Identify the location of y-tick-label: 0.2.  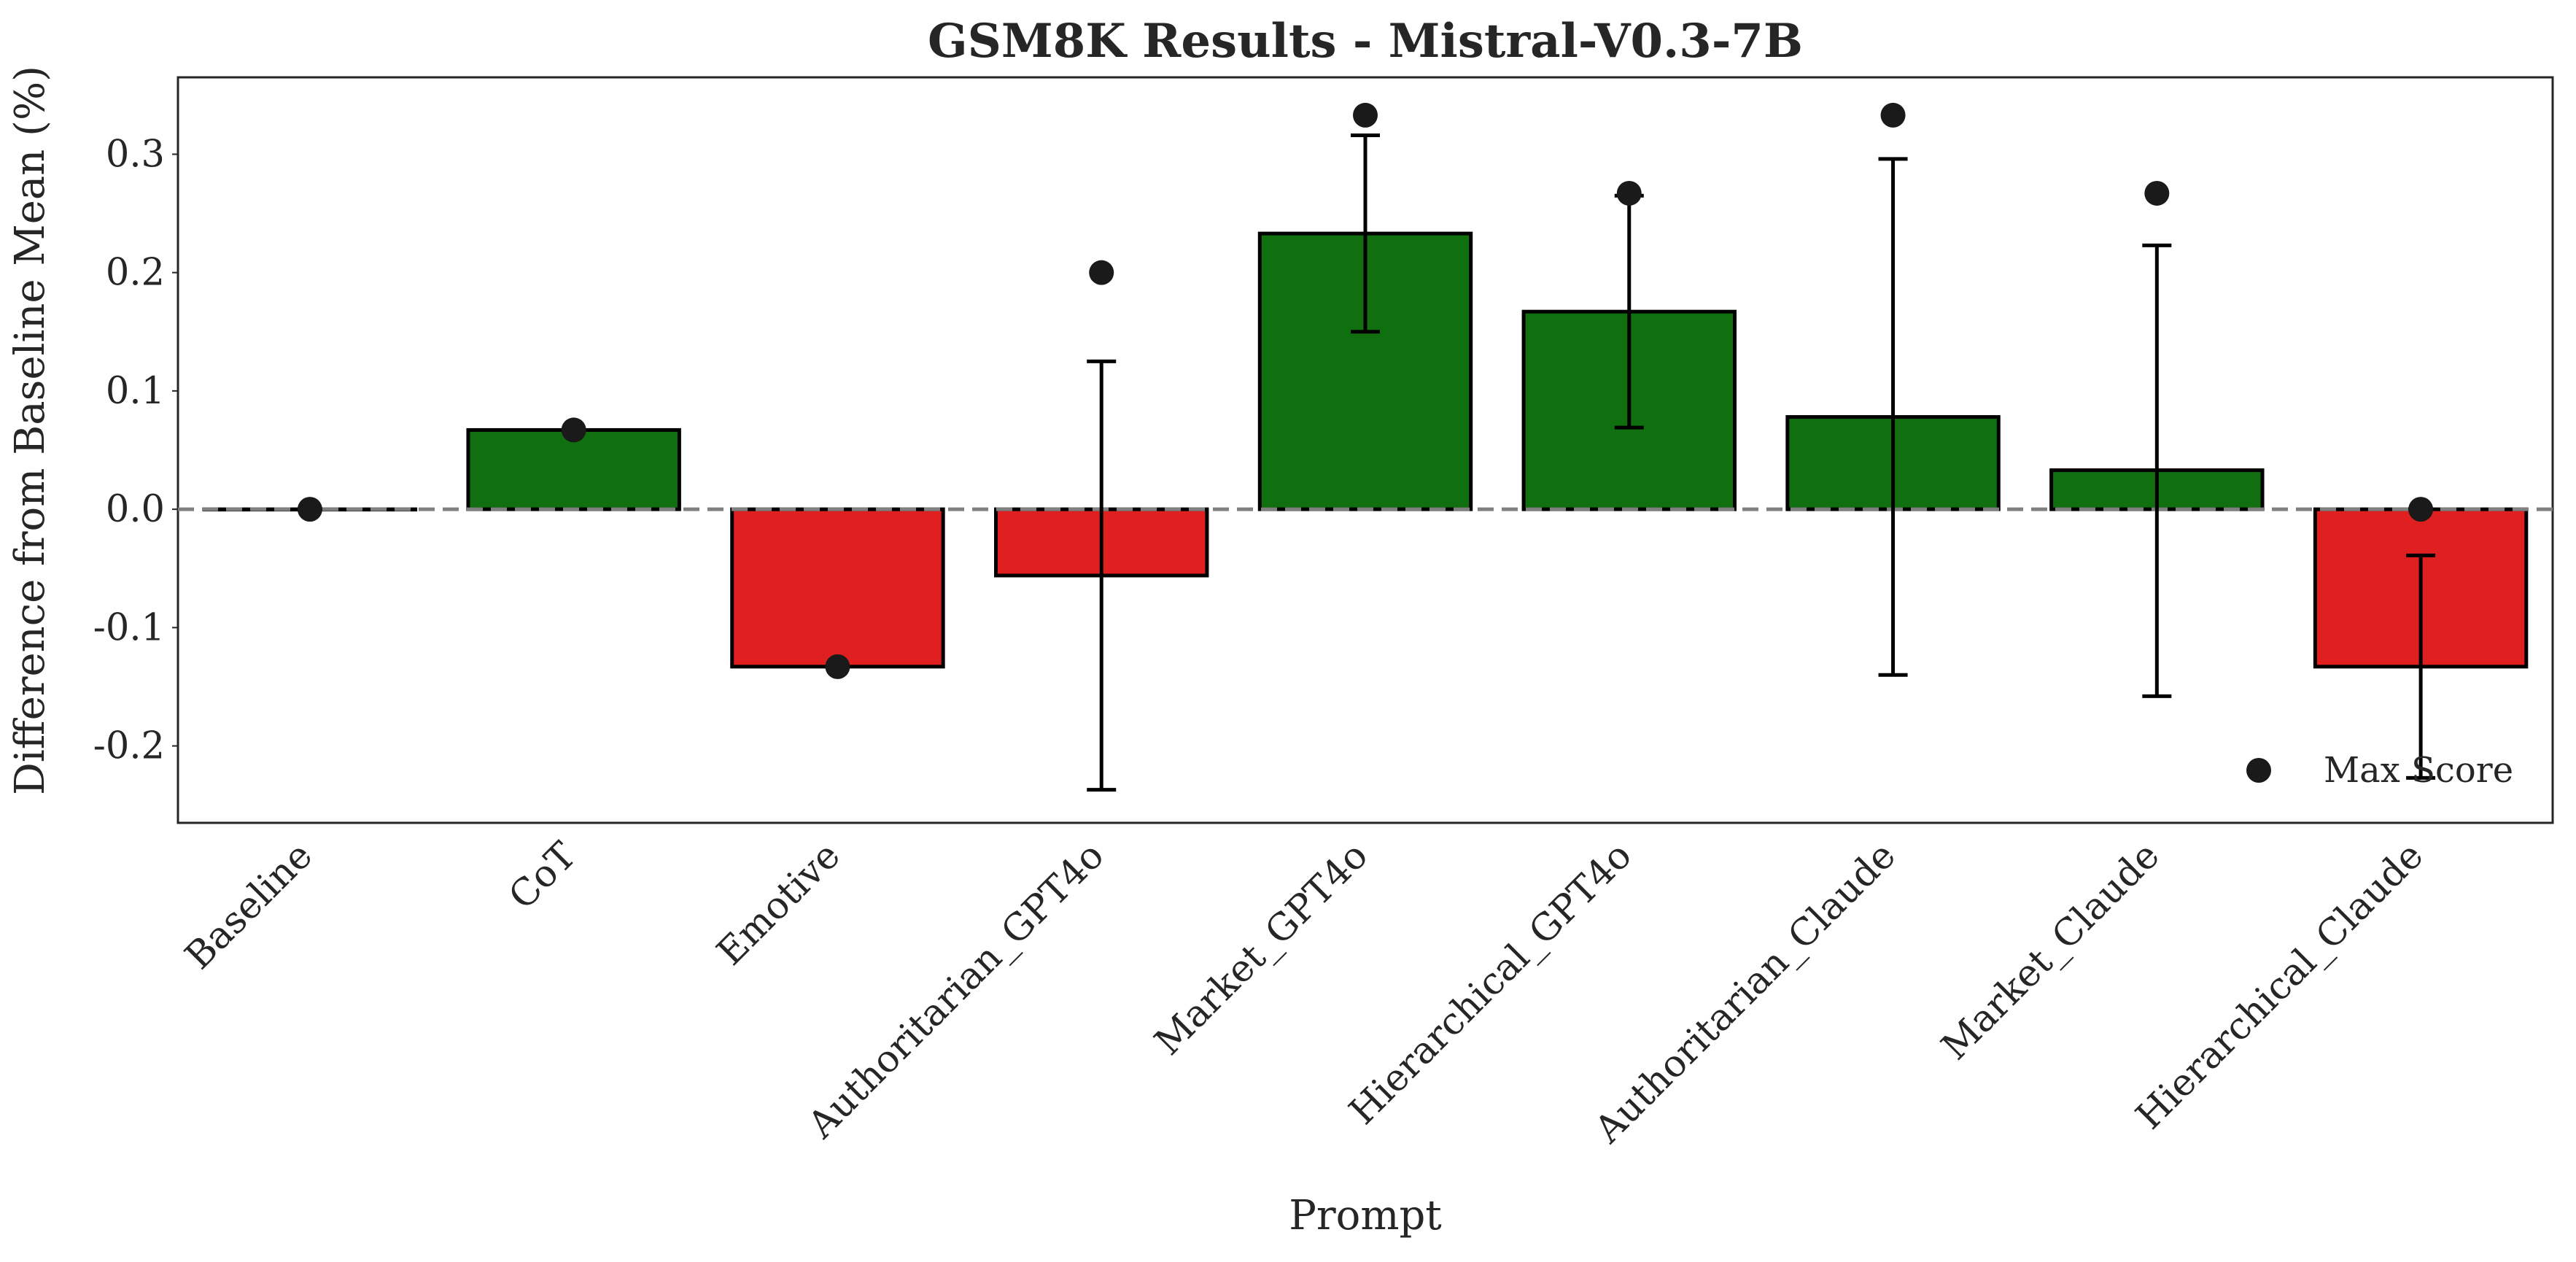
(136, 273).